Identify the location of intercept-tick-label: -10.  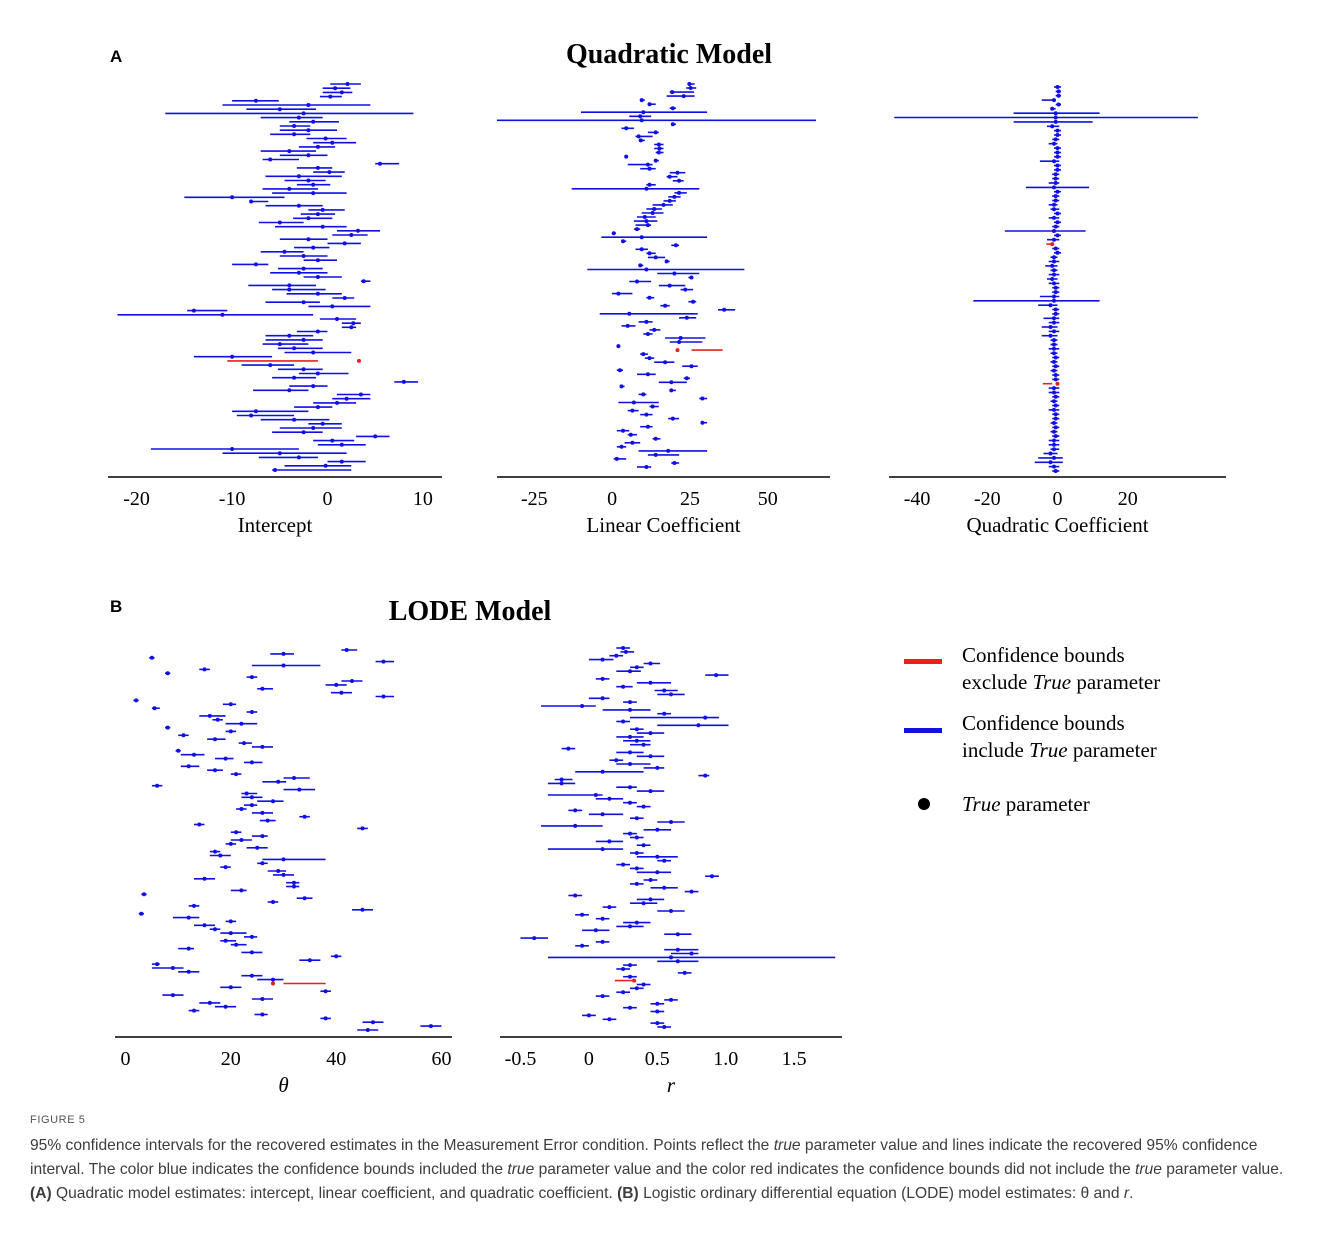
(232, 499).